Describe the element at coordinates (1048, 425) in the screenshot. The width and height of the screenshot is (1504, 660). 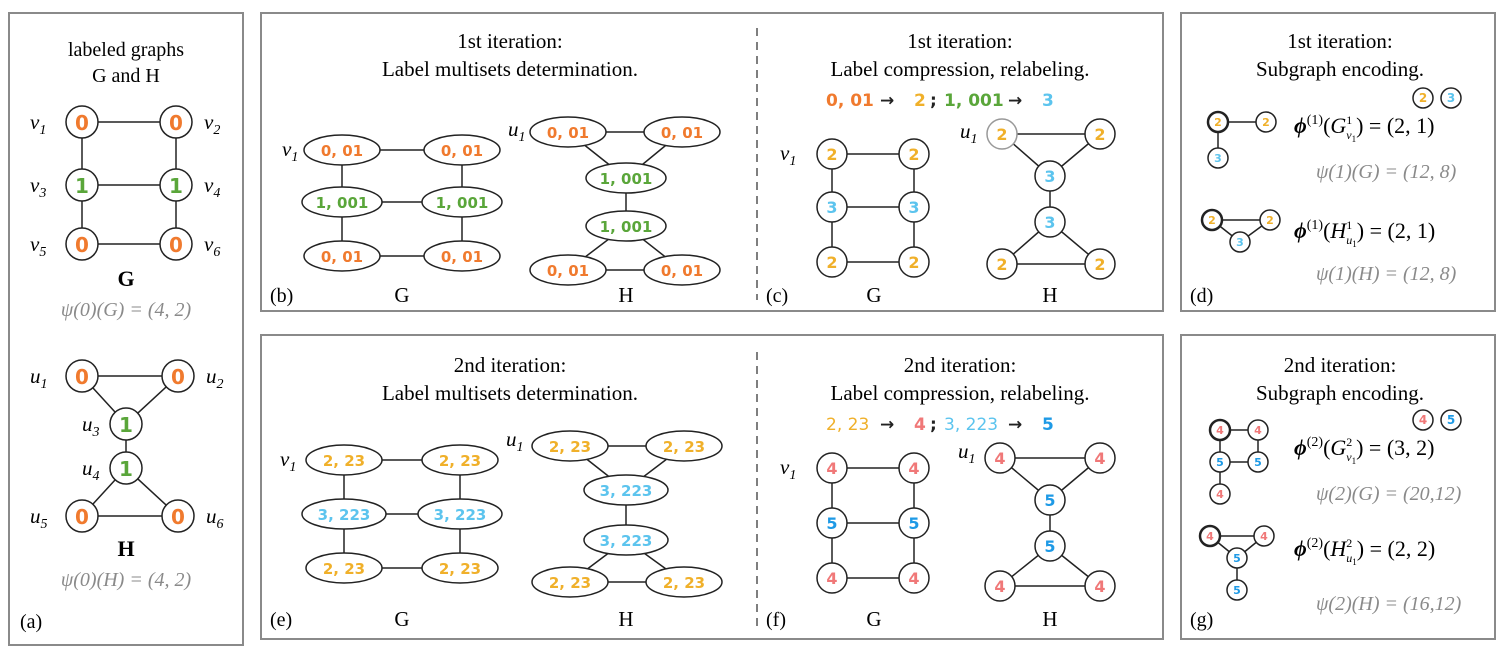
I see `f-rule2-to: 5` at that location.